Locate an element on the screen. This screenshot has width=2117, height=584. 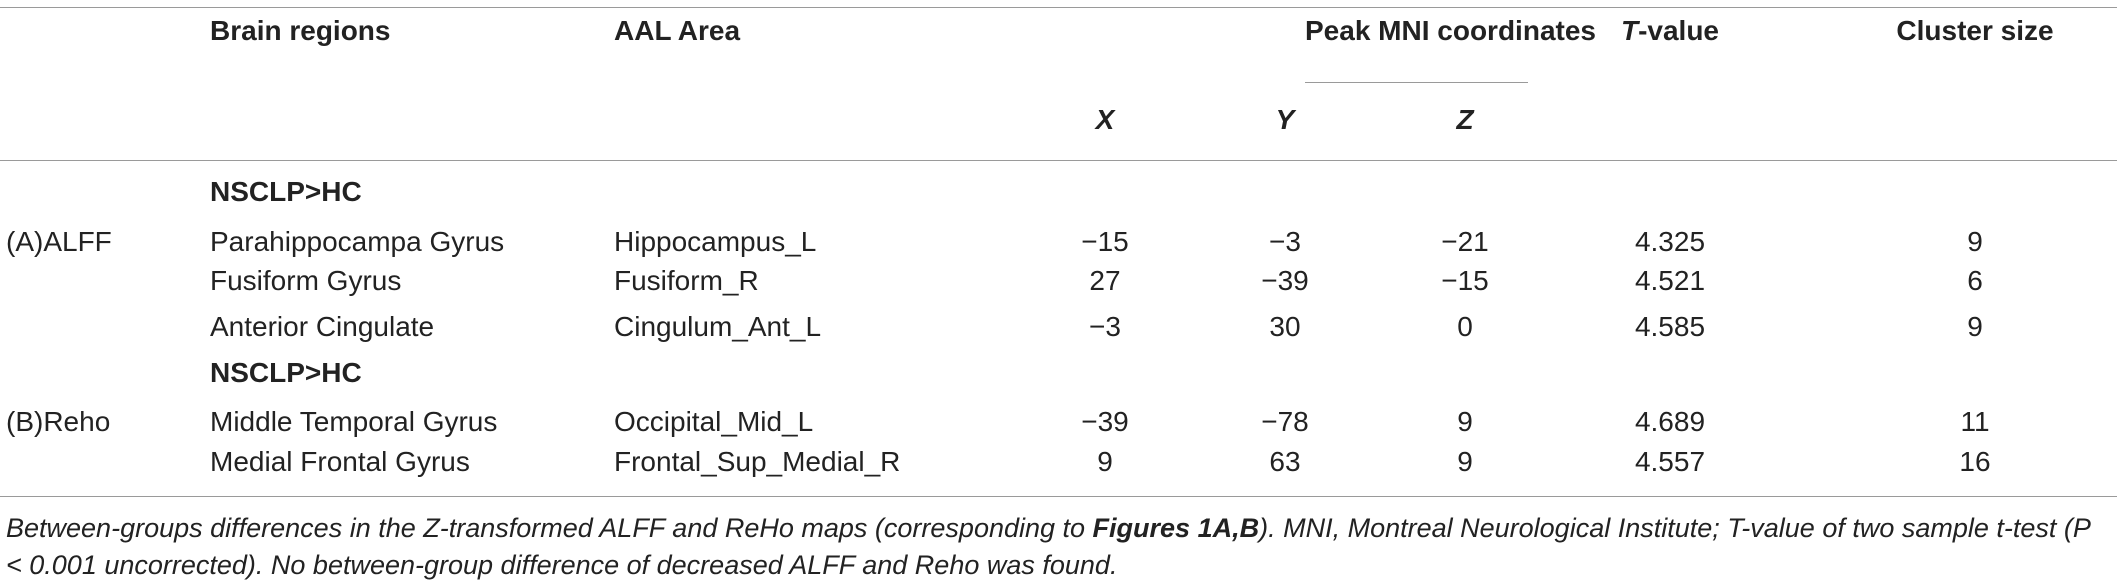
header-peak-mni: Peak MNI coordinates is located at coordinates (1450, 30).